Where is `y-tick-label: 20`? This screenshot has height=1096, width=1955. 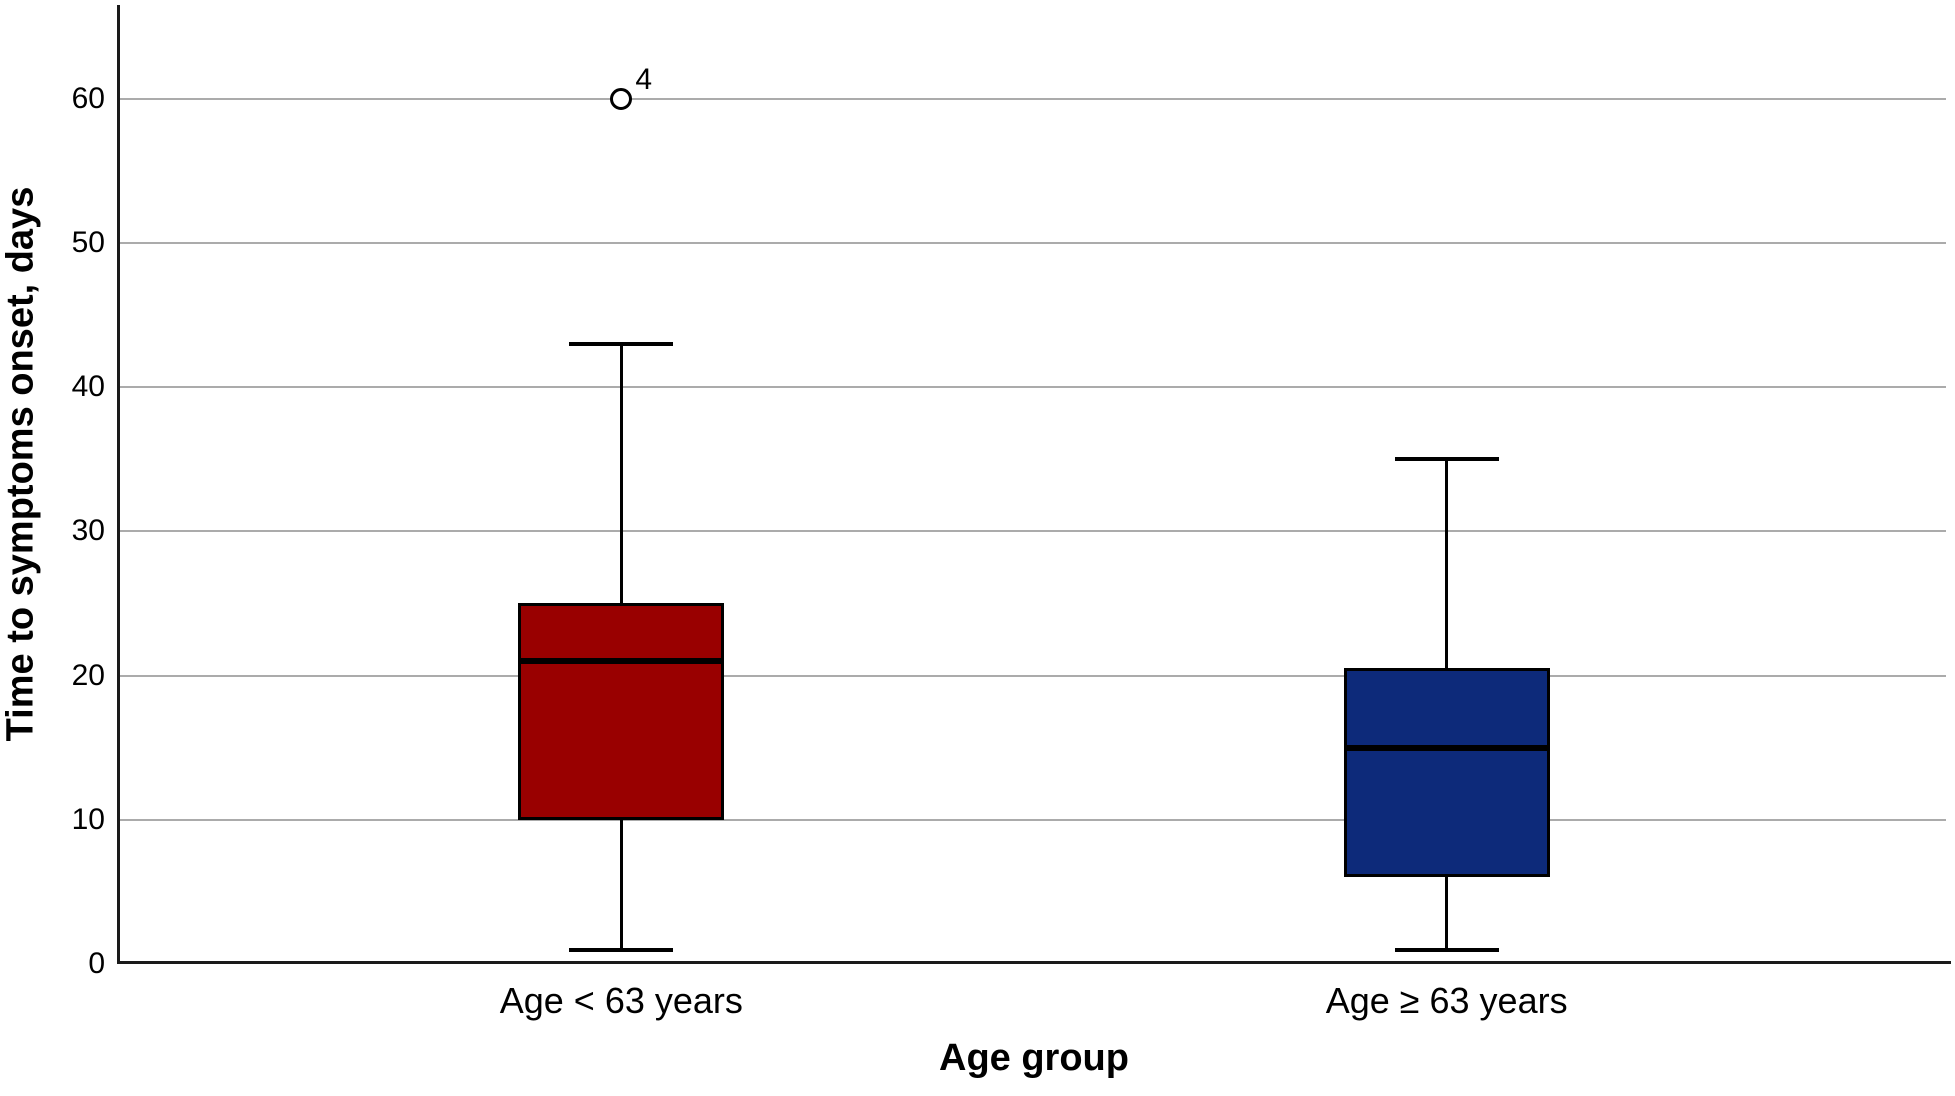
y-tick-label: 20 is located at coordinates (88, 675).